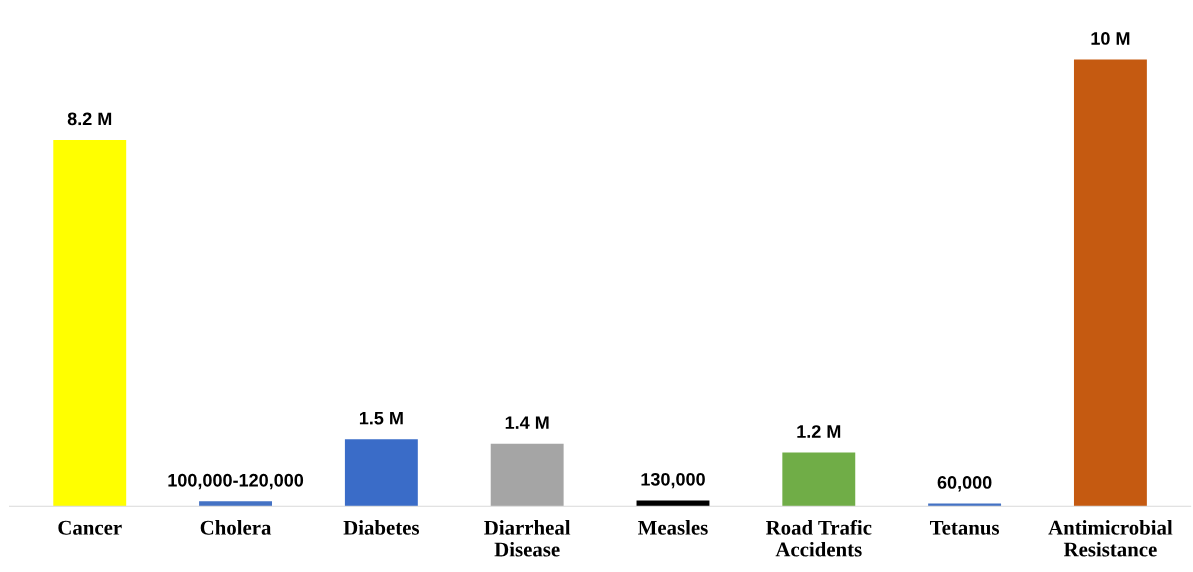 This screenshot has height=572, width=1193. Describe the element at coordinates (819, 538) in the screenshot. I see `x-tick-label: Road Trafic Accidents` at that location.